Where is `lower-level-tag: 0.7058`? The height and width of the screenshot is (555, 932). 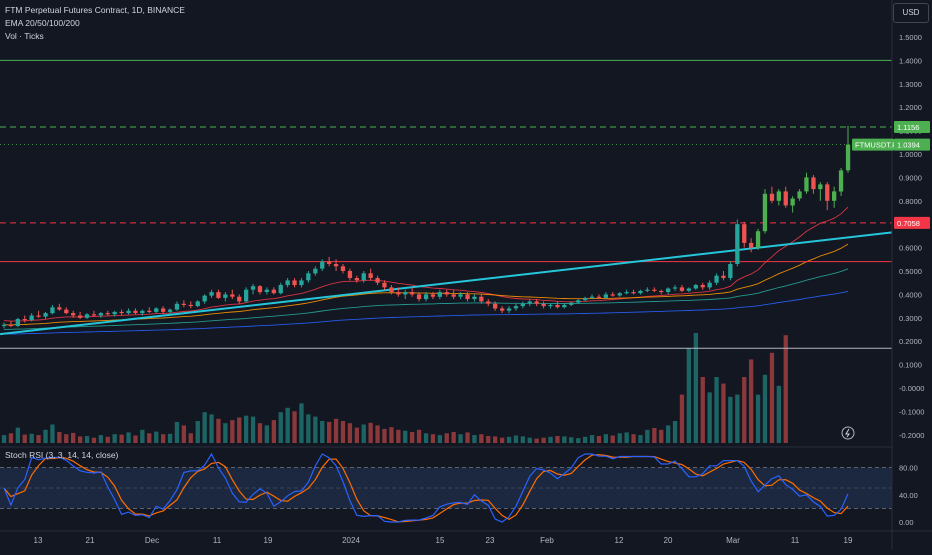 lower-level-tag: 0.7058 is located at coordinates (908, 223).